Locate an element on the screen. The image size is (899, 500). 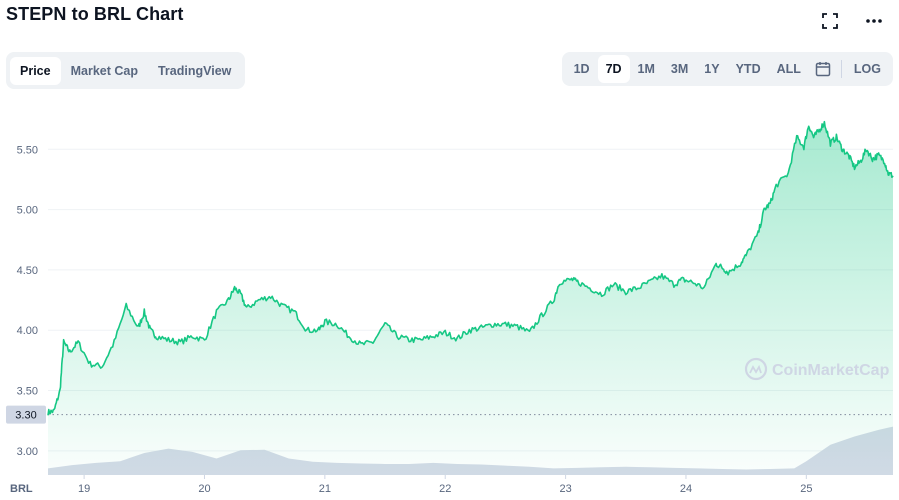
reference-tag-label: 3.30 is located at coordinates (25, 416).